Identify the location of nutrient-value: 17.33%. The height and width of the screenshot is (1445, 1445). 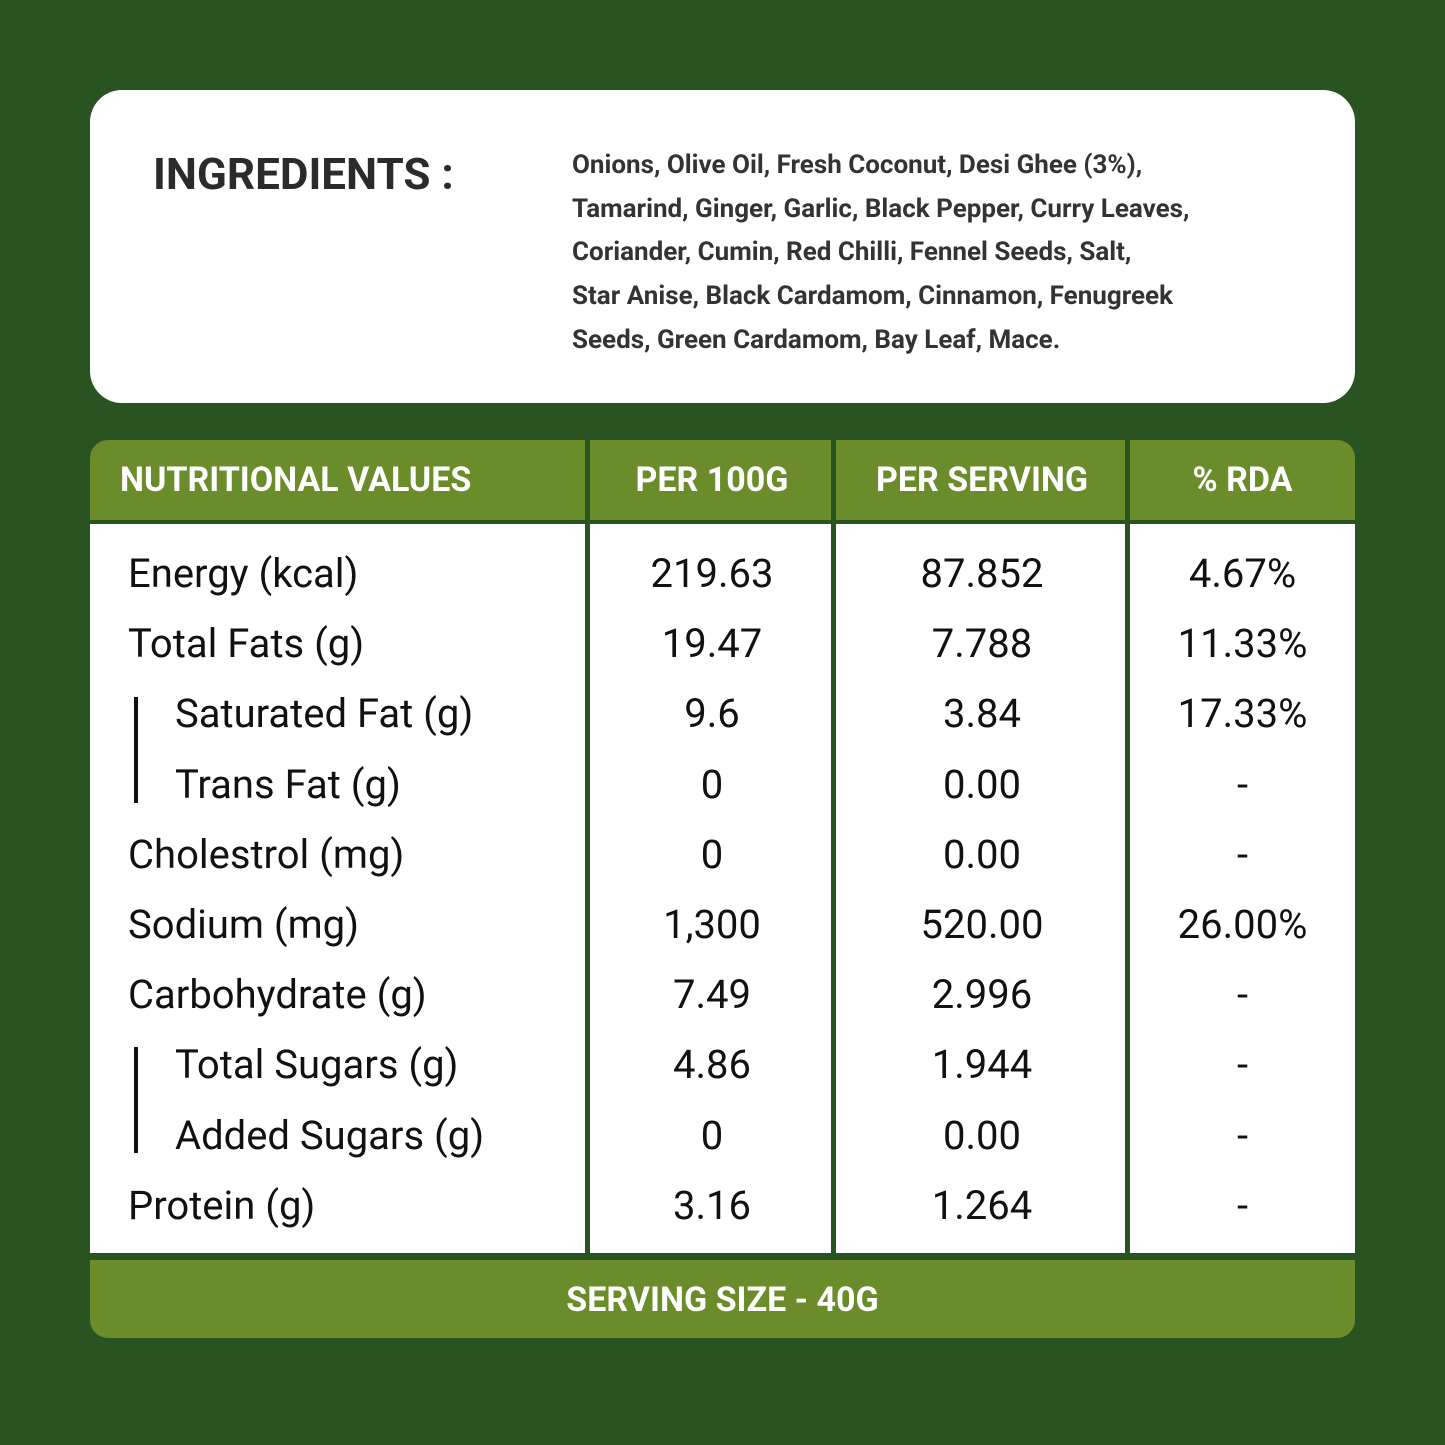
(1242, 714).